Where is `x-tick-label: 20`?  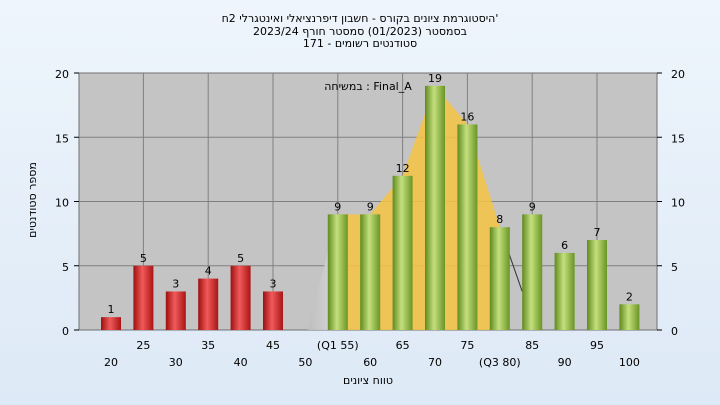
x-tick-label: 20 is located at coordinates (111, 362).